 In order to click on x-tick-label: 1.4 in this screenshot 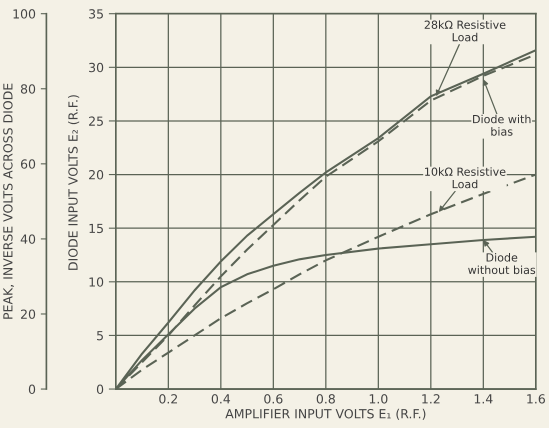, I will do `click(483, 399)`.